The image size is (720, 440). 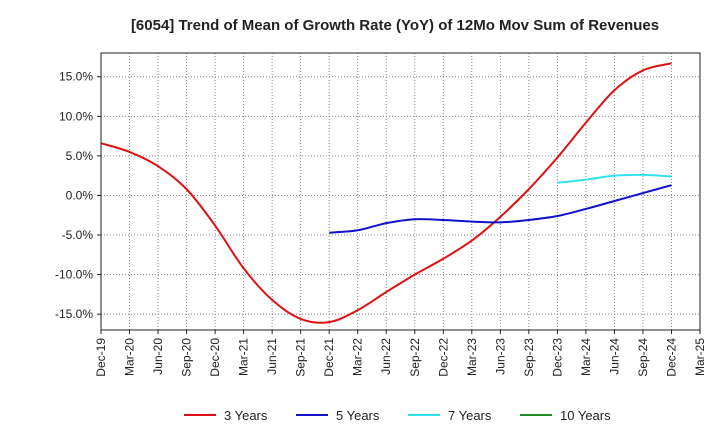 What do you see at coordinates (585, 415) in the screenshot?
I see `legend-label-10-years: 10 Years` at bounding box center [585, 415].